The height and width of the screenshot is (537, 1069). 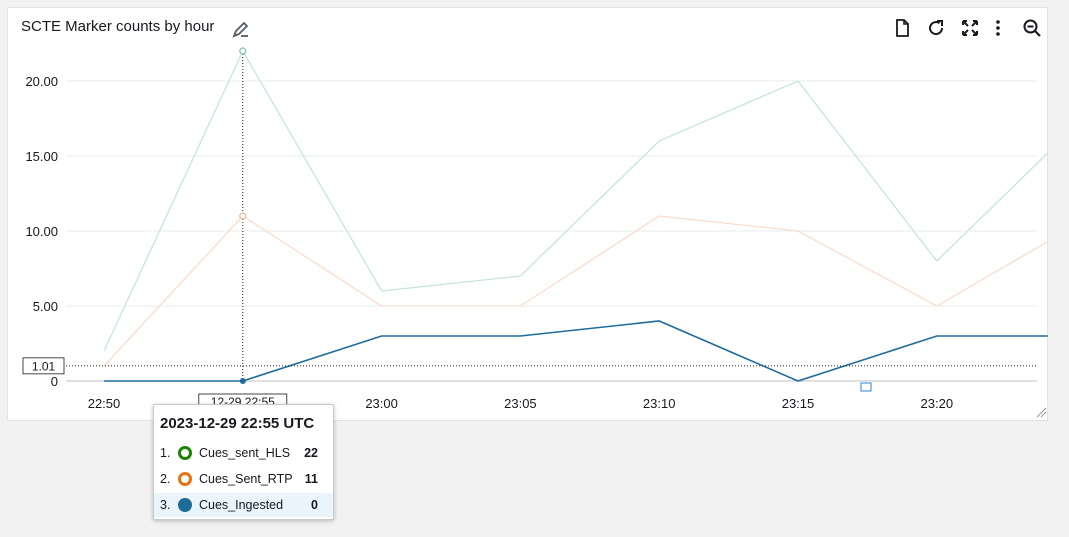 I want to click on tooltip-row-index: 2., so click(x=165, y=479).